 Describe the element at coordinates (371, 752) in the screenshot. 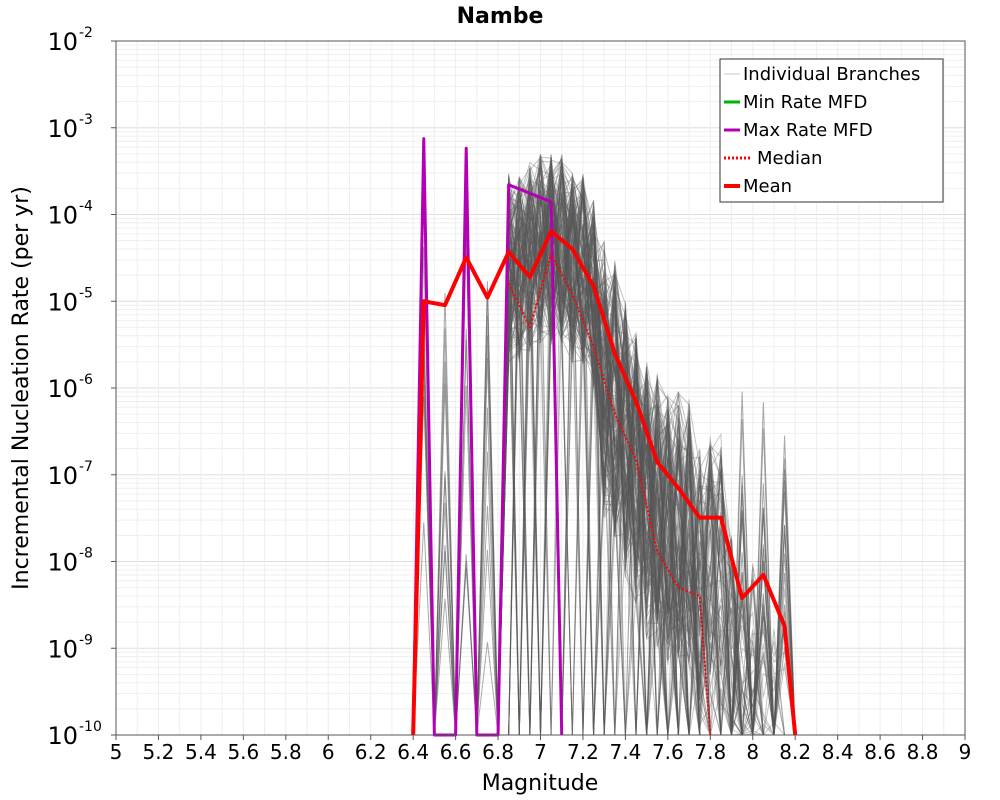

I see `x-tick-label: 6.2` at that location.